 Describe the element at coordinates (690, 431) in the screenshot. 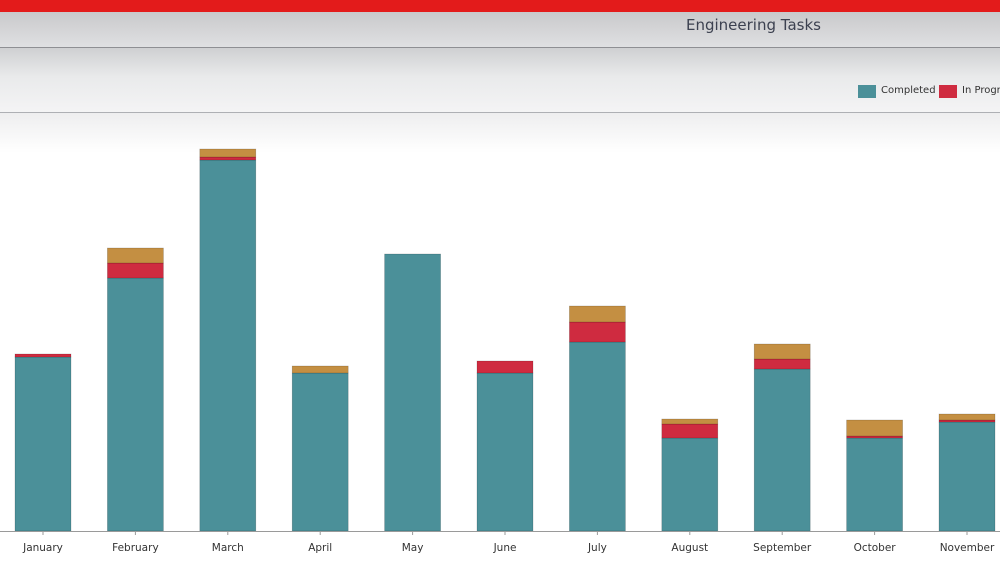

I see `bar-august-in-progress` at that location.